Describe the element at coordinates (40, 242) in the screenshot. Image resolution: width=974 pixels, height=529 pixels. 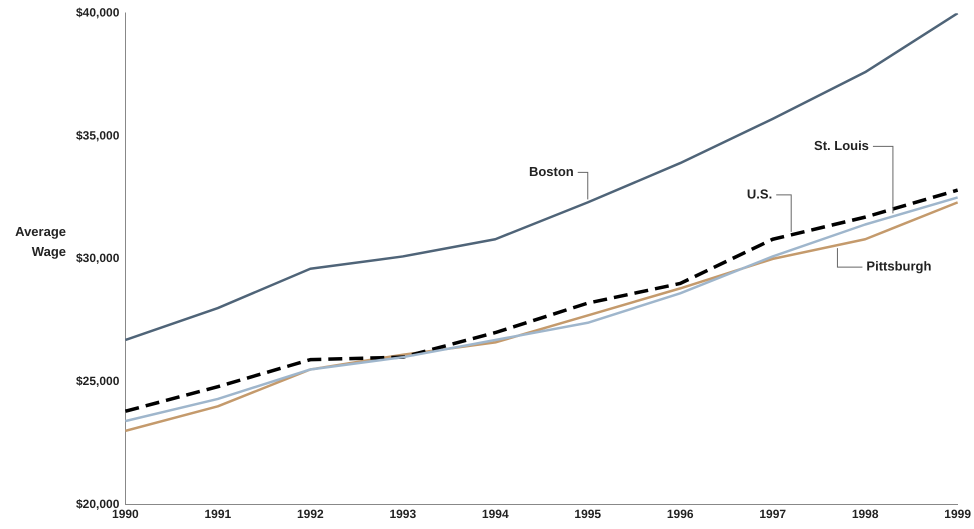
I see `y-axis-title: Average Wage` at that location.